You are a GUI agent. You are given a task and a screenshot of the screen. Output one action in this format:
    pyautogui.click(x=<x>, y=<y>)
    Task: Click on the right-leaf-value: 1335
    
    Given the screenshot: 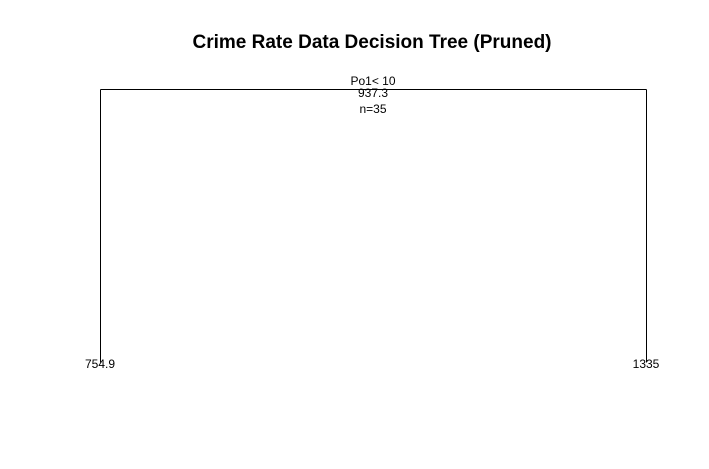 What is the action you would take?
    pyautogui.click(x=646, y=364)
    